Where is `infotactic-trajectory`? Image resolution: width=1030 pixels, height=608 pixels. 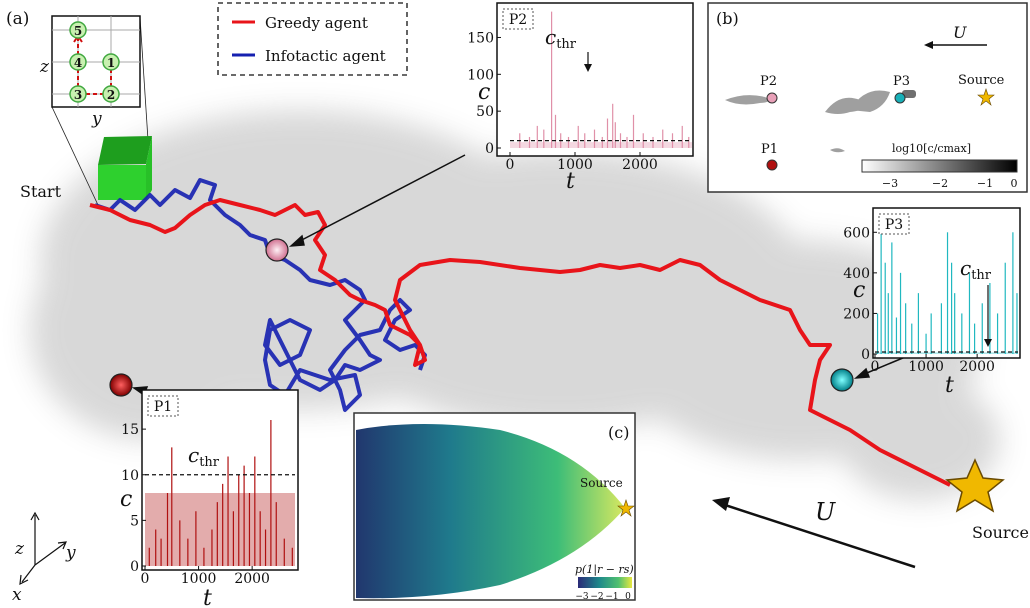
infotactic-trajectory is located at coordinates (260, 295).